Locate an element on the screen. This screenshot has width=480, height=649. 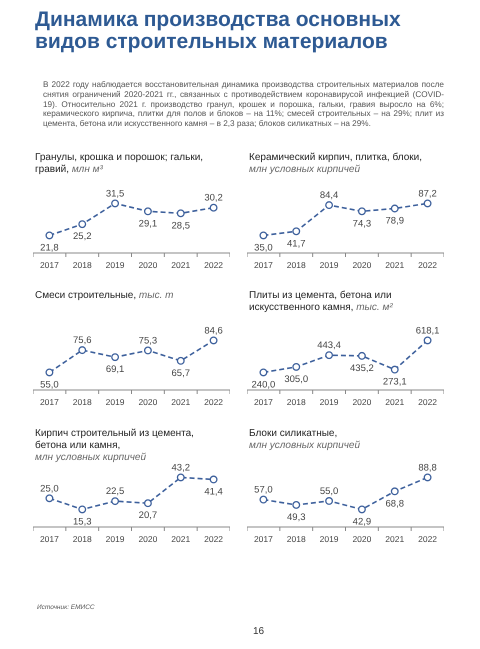
data-label: 87,2 is located at coordinates (427, 194).